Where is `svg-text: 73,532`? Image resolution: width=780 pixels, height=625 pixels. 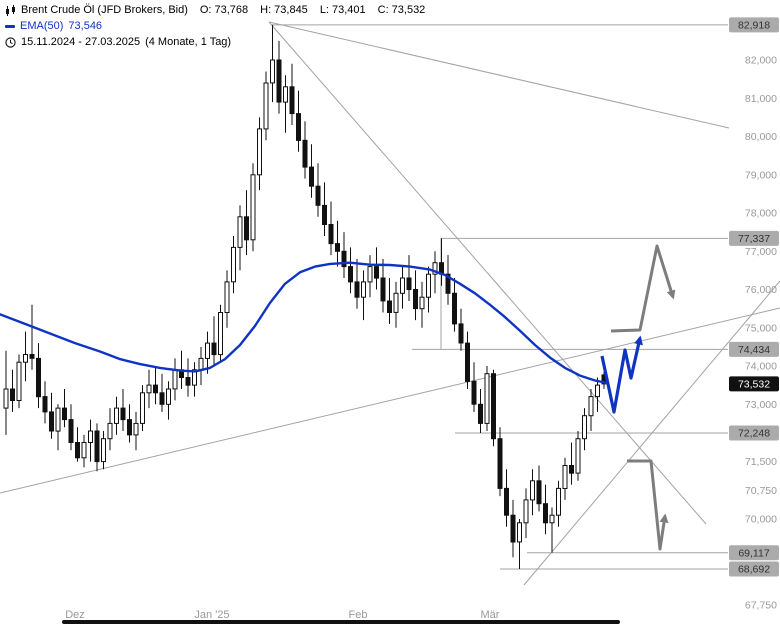
svg-text: 73,532 is located at coordinates (754, 384).